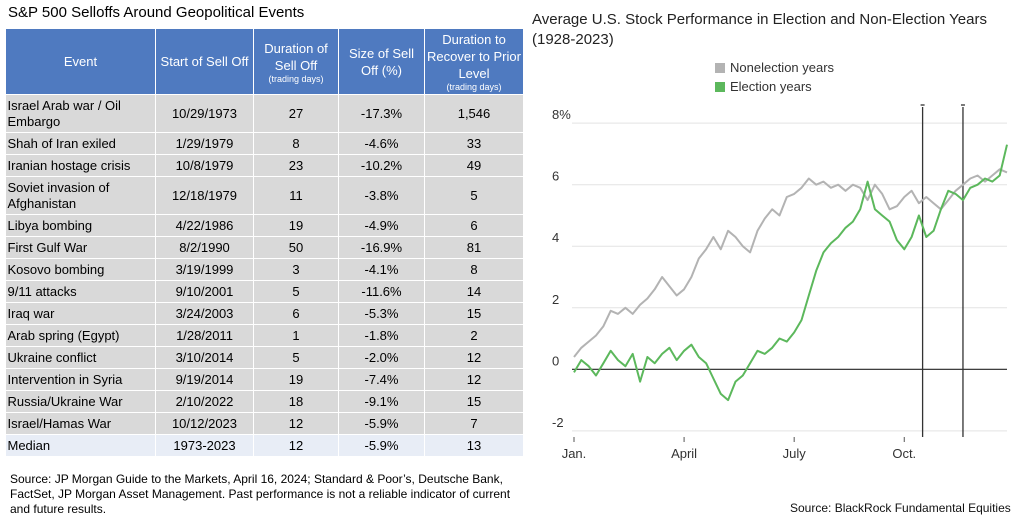 The image size is (1024, 529). What do you see at coordinates (555, 360) in the screenshot?
I see `y-tick-label: 0` at bounding box center [555, 360].